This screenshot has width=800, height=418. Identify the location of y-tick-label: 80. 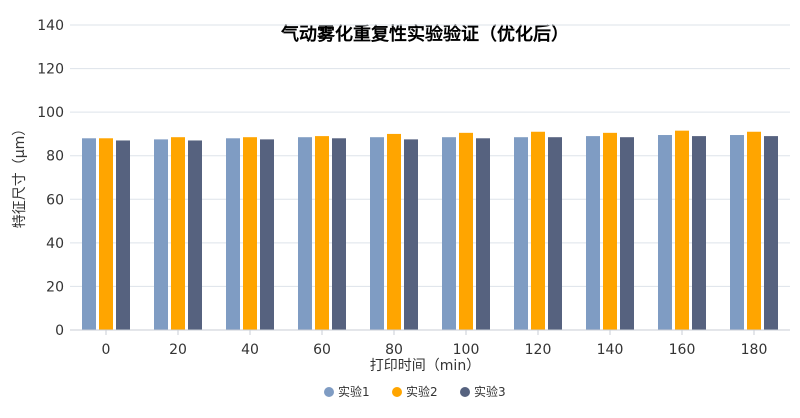
(55, 157).